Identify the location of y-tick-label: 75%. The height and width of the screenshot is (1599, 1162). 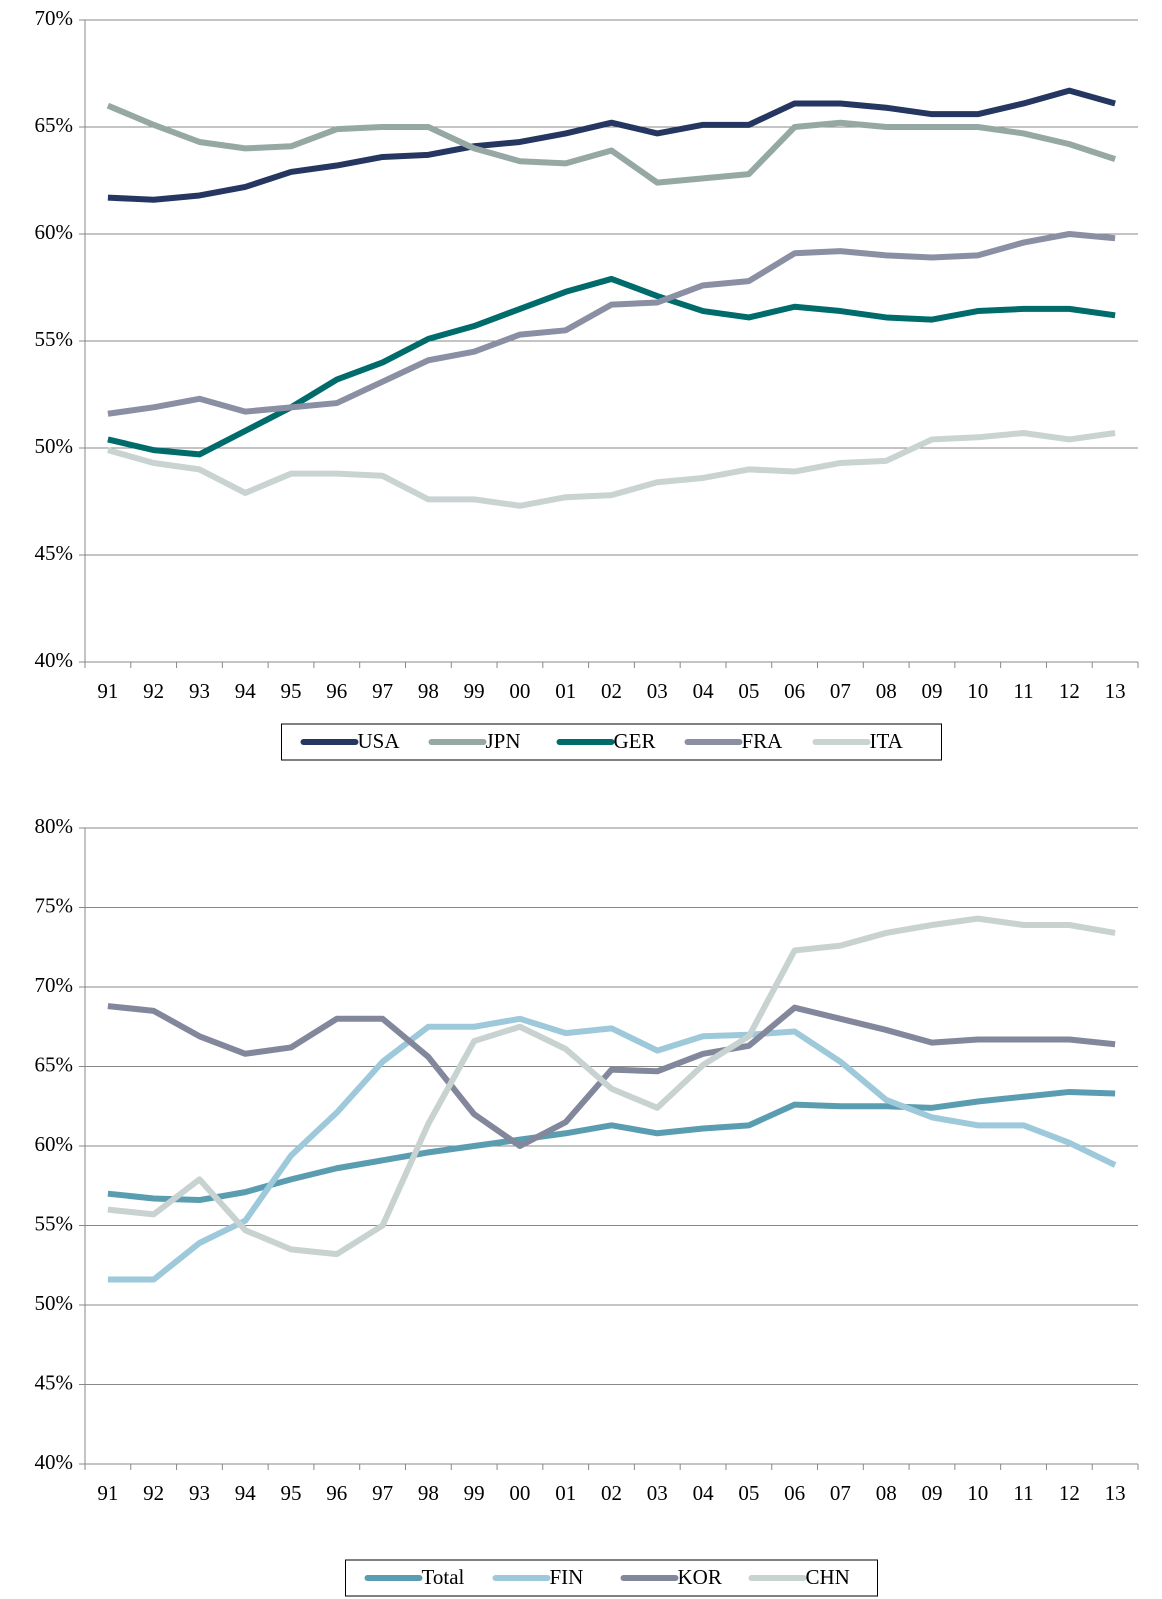
(54, 905).